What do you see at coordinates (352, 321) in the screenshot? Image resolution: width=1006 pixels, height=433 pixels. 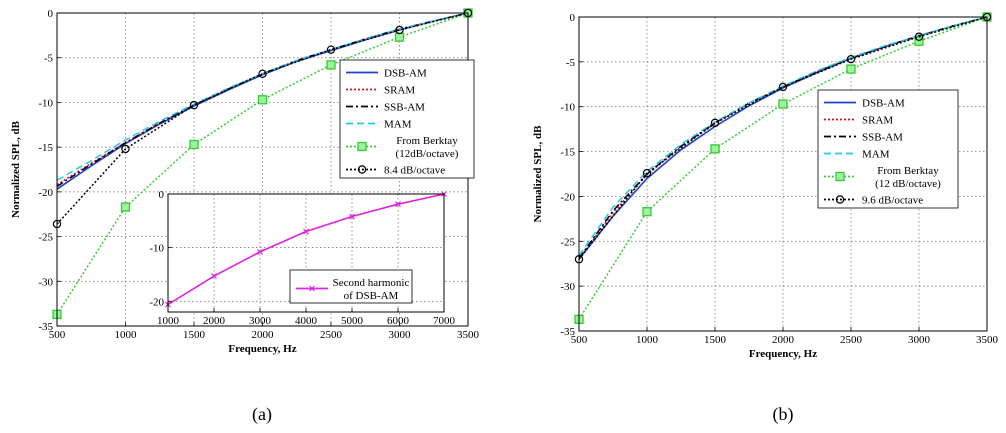 I see `panel-a-inset-xtick-label-4: 5000` at bounding box center [352, 321].